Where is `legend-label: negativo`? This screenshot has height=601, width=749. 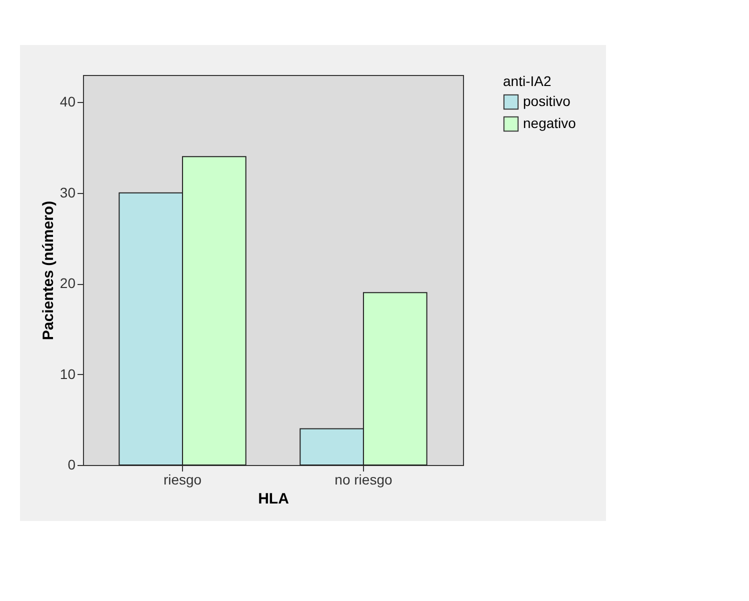 legend-label: negativo is located at coordinates (549, 123).